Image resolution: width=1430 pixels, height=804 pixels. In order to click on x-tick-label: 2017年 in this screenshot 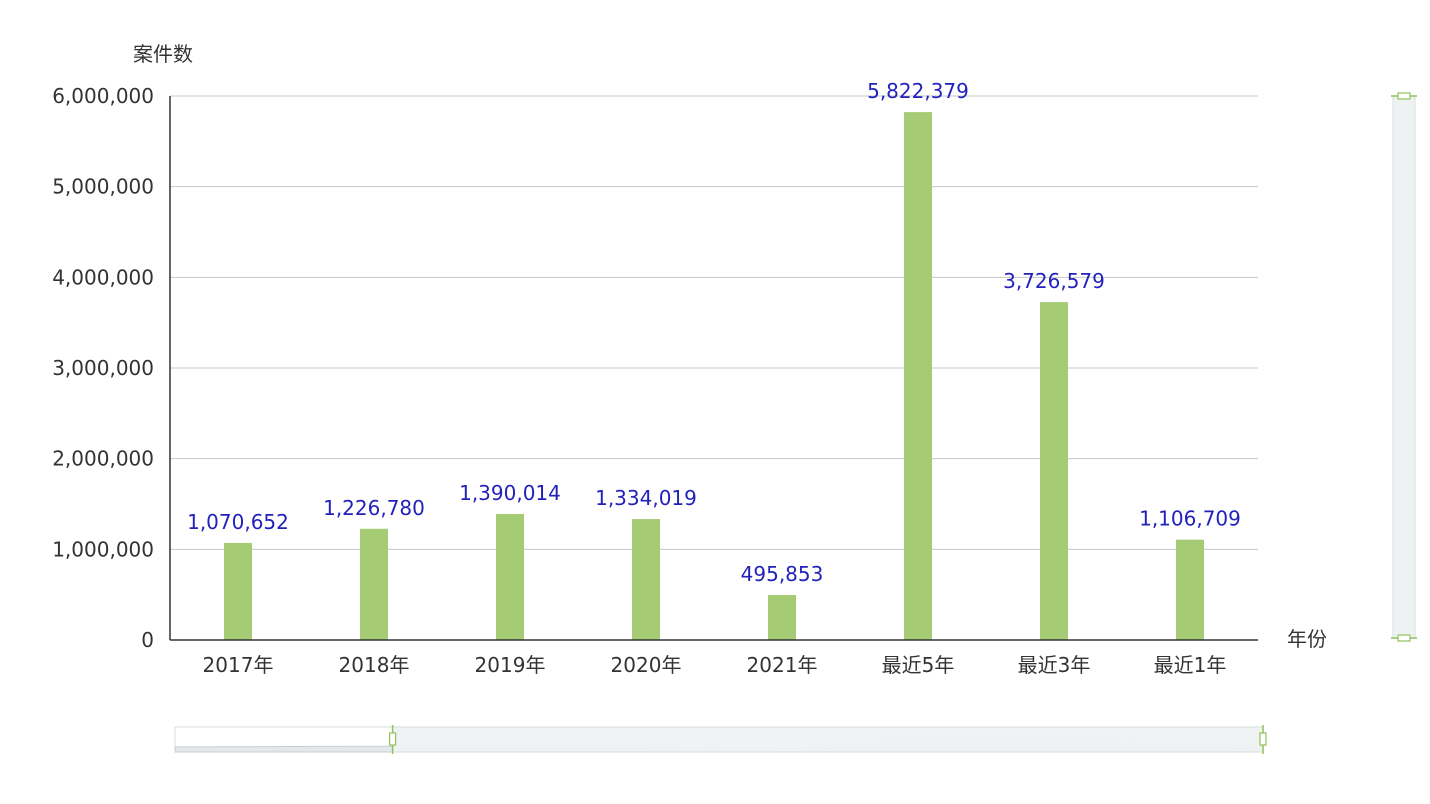, I will do `click(238, 665)`.